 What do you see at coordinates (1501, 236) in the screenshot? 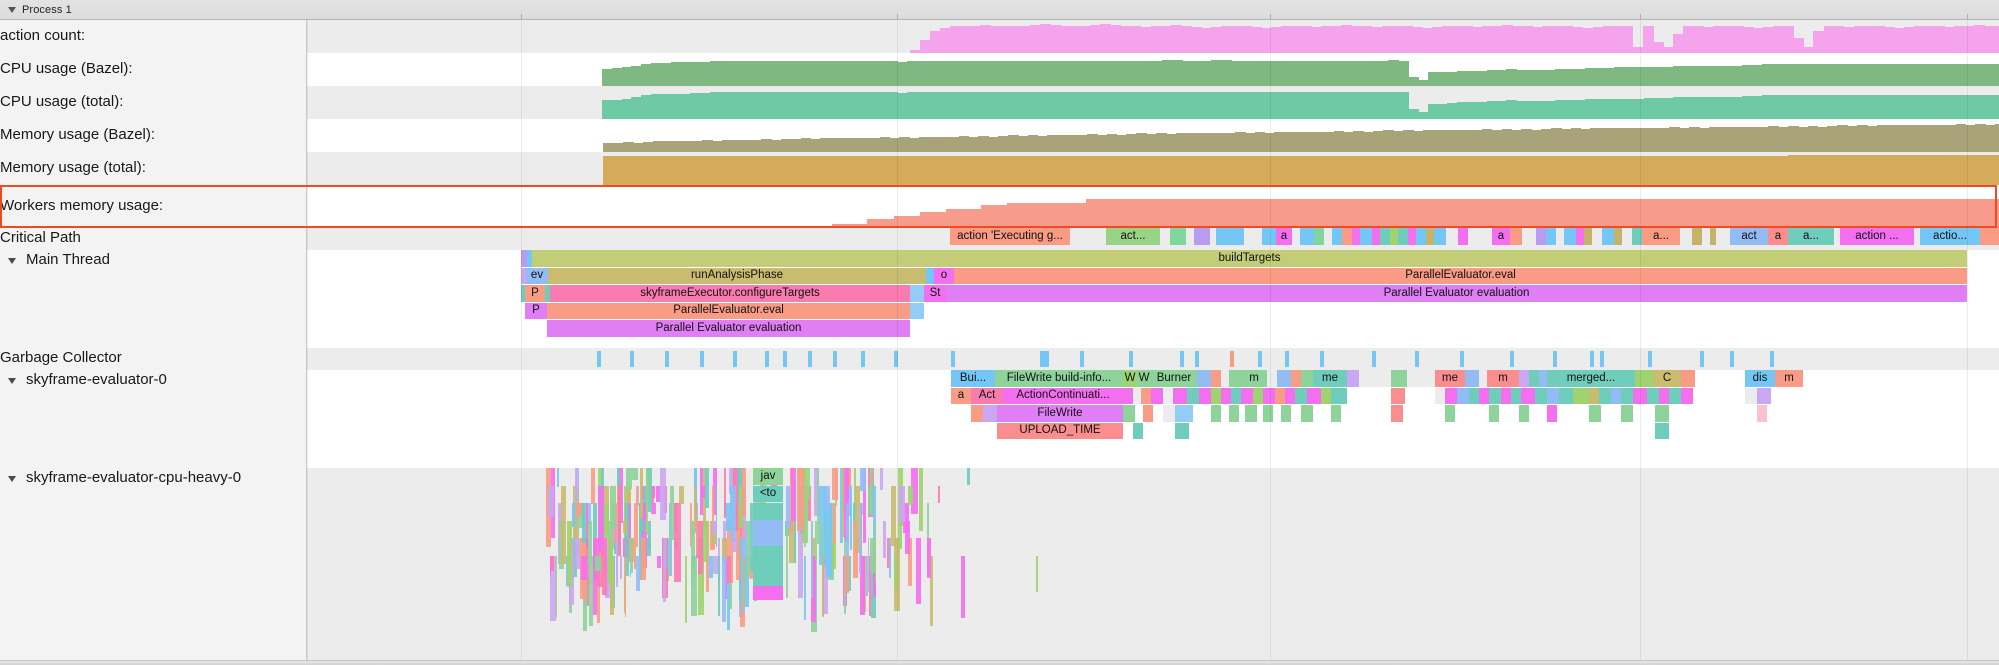
I see `flame-event: a` at bounding box center [1501, 236].